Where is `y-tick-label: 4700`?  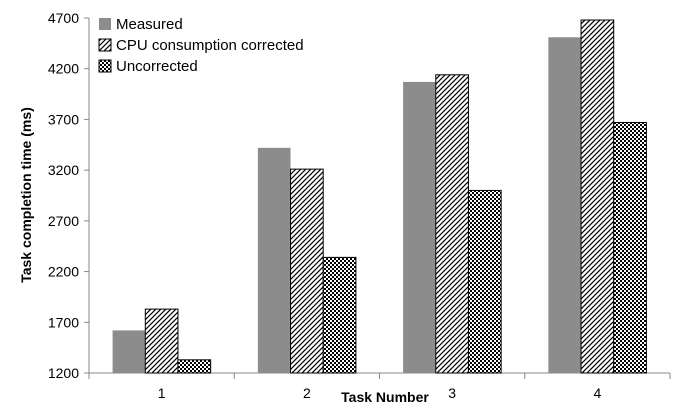 y-tick-label: 4700 is located at coordinates (63, 18).